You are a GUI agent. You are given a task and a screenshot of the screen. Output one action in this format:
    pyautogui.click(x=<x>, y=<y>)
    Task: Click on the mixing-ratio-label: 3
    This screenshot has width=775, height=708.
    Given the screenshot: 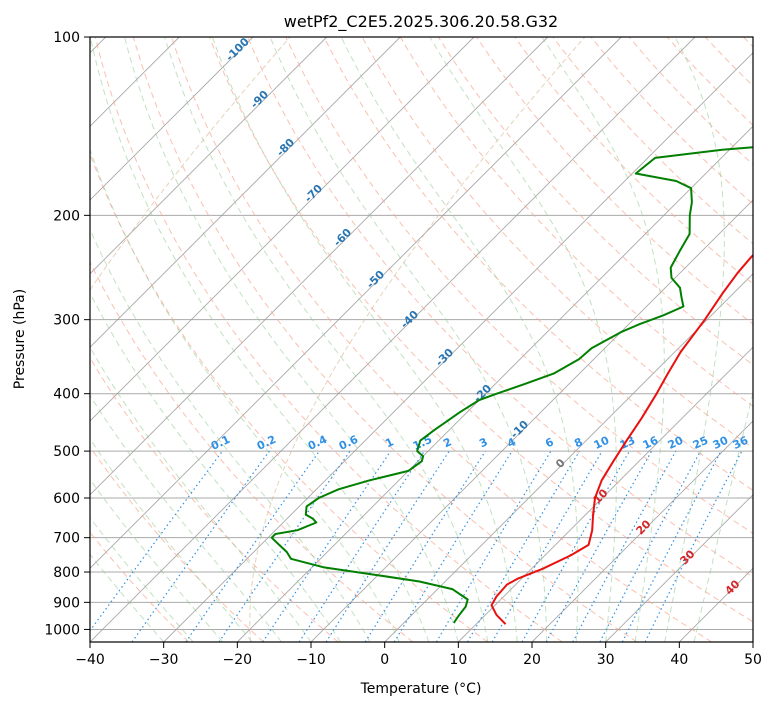 What is the action you would take?
    pyautogui.click(x=483, y=442)
    